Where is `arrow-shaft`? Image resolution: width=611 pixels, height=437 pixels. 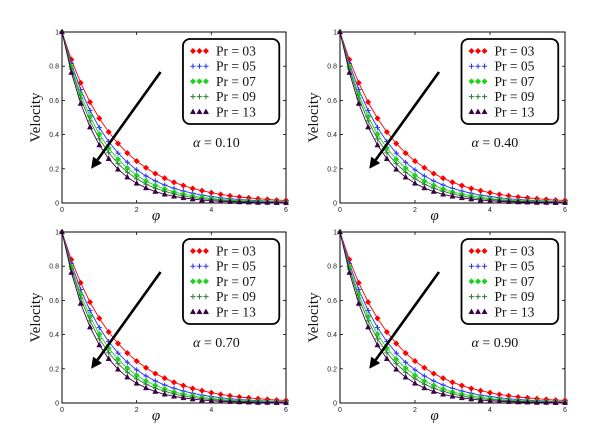
arrow-shaft is located at coordinates (129, 116).